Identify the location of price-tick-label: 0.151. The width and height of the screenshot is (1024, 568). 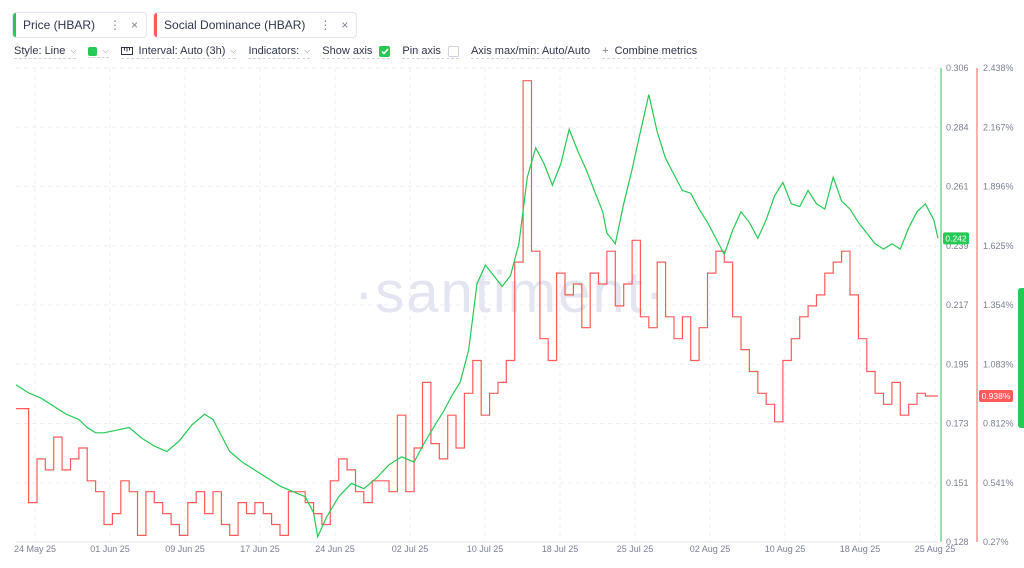
(957, 483).